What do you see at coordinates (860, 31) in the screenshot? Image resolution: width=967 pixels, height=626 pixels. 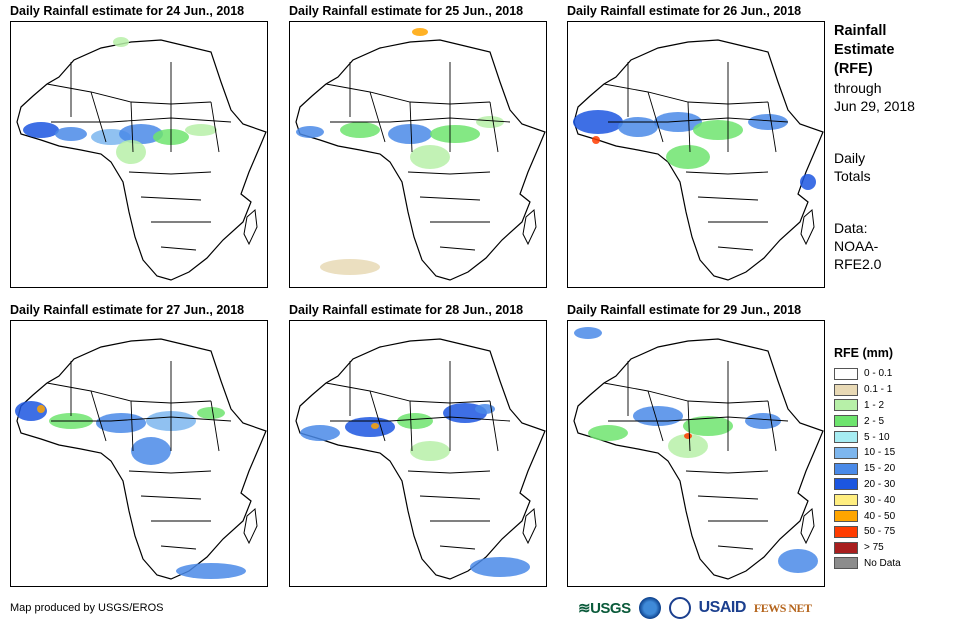 I see `rfe-title-line1: Rainfall` at bounding box center [860, 31].